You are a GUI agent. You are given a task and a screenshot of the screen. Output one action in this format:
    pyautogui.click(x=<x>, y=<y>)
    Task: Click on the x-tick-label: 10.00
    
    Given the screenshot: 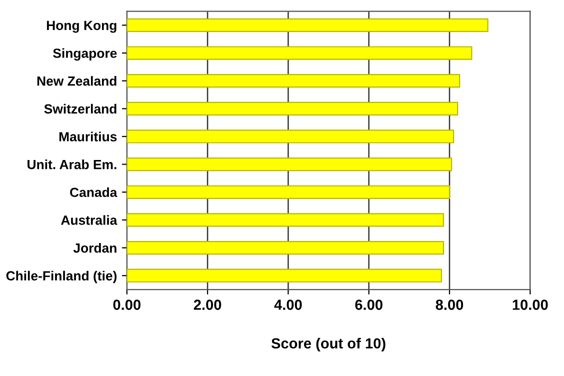 What is the action you would take?
    pyautogui.click(x=530, y=305)
    